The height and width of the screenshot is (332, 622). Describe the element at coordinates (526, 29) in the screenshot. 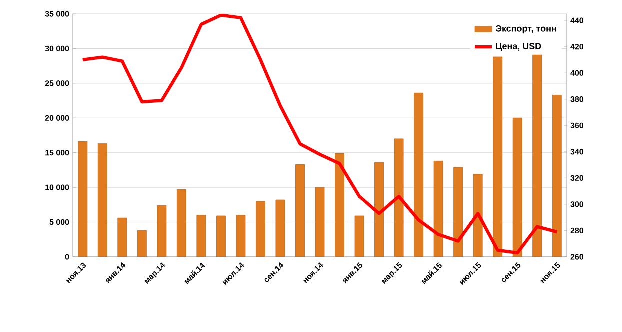

I see `legend-label: Экспорт, тонн` at that location.